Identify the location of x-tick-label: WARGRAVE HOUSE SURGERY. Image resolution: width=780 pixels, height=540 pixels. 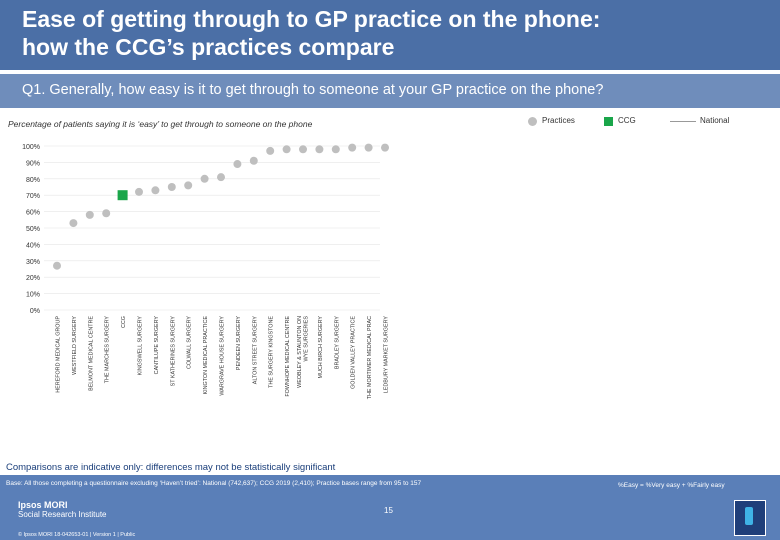
(223, 356).